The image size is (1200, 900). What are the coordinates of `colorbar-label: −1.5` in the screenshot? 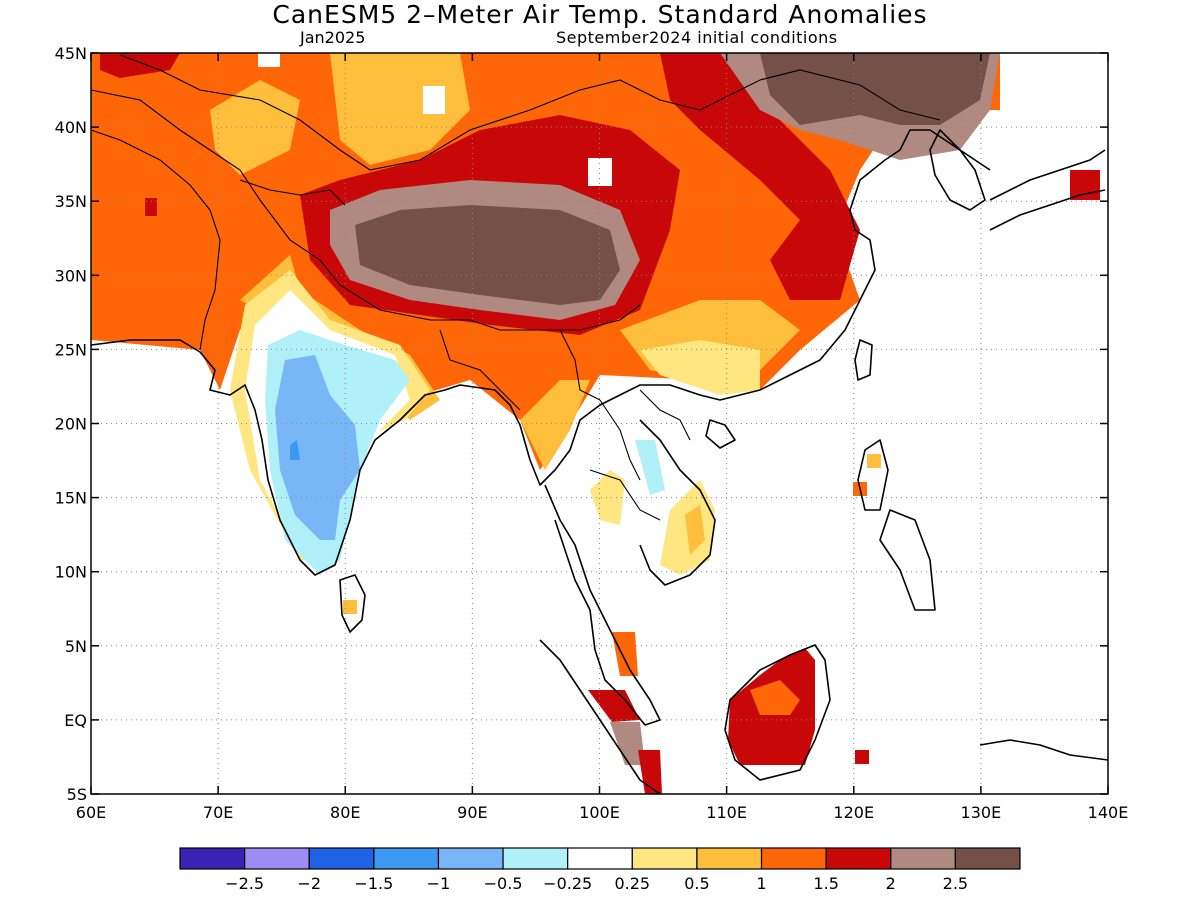 It's located at (373, 883).